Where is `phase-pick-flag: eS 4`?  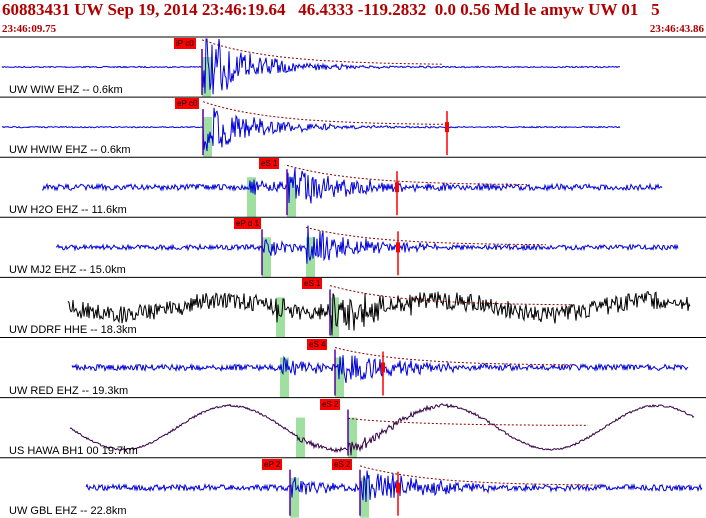 phase-pick-flag: eS 4 is located at coordinates (317, 344).